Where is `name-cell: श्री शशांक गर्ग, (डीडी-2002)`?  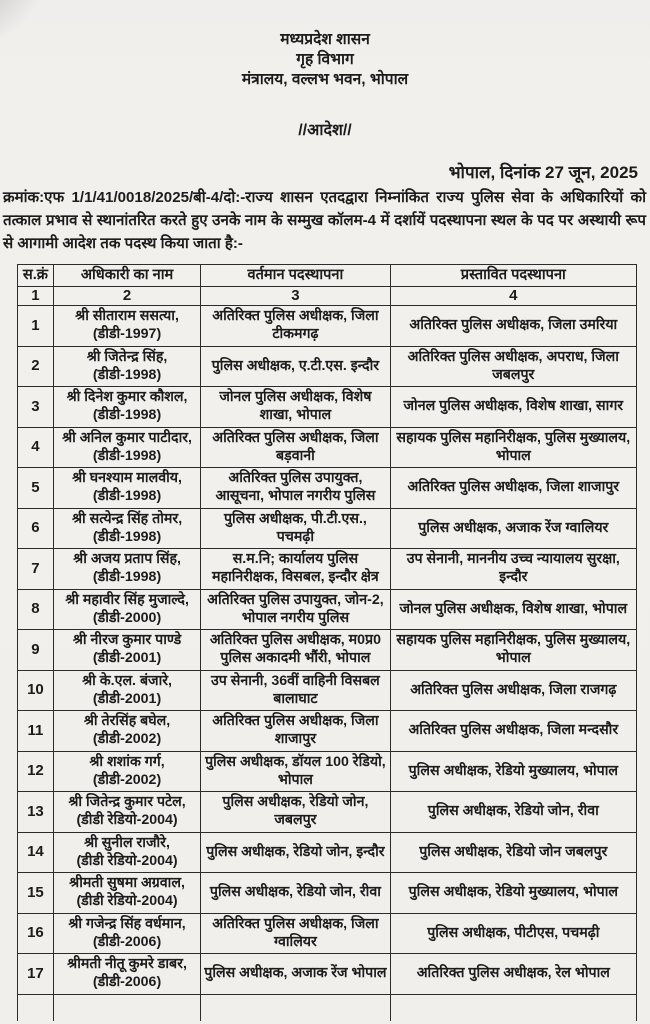
name-cell: श्री शशांक गर्ग, (डीडी-2002) is located at coordinates (127, 771).